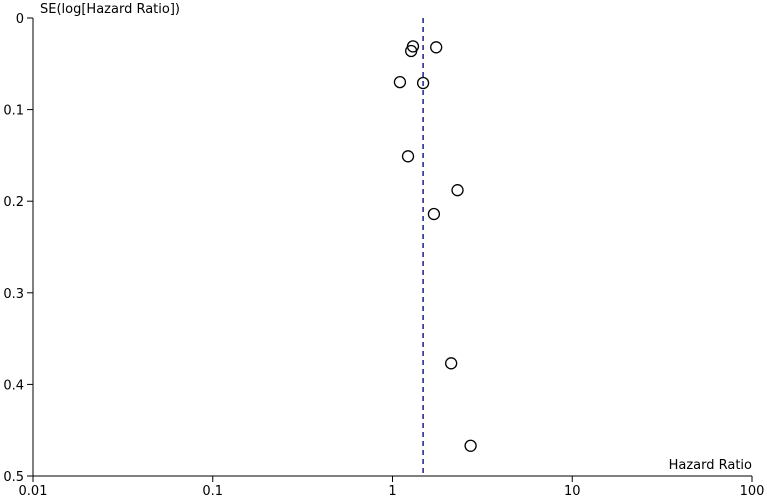 Image resolution: width=767 pixels, height=497 pixels. I want to click on y-tick-label: 0.5, so click(13, 477).